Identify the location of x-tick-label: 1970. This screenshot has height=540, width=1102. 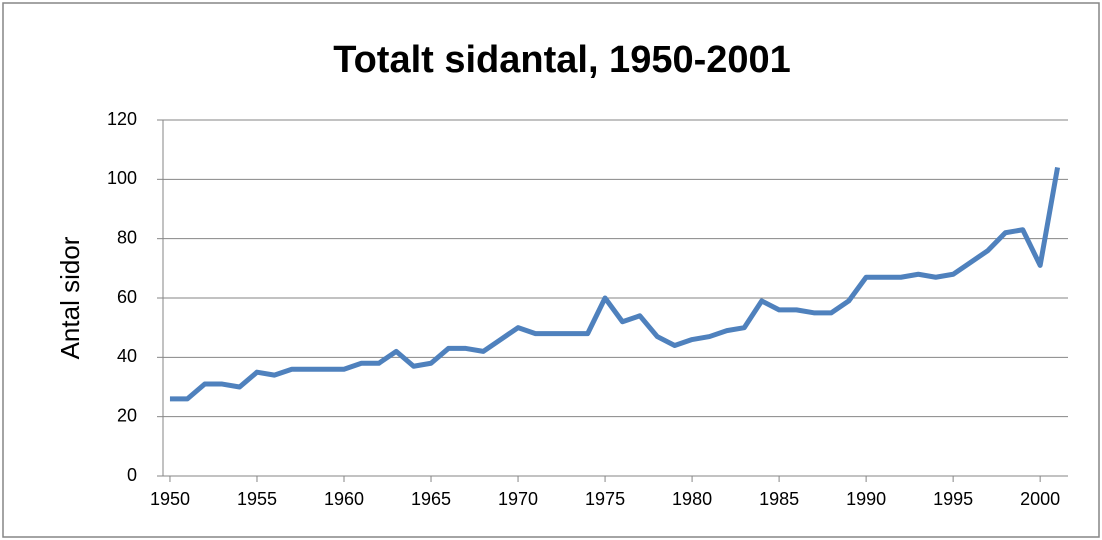
(518, 499).